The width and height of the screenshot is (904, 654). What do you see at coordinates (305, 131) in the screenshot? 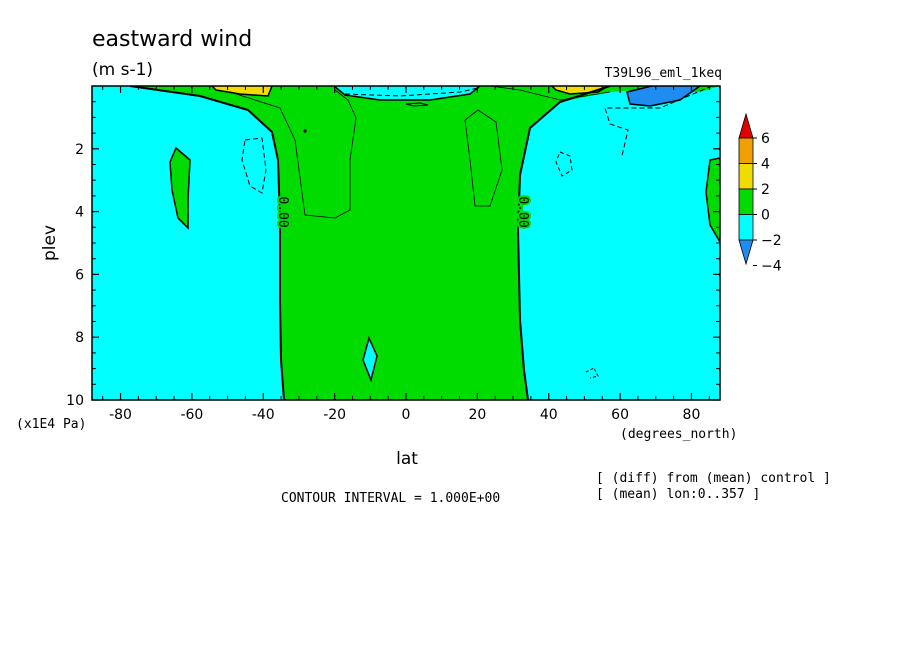
I see `small-dot` at bounding box center [305, 131].